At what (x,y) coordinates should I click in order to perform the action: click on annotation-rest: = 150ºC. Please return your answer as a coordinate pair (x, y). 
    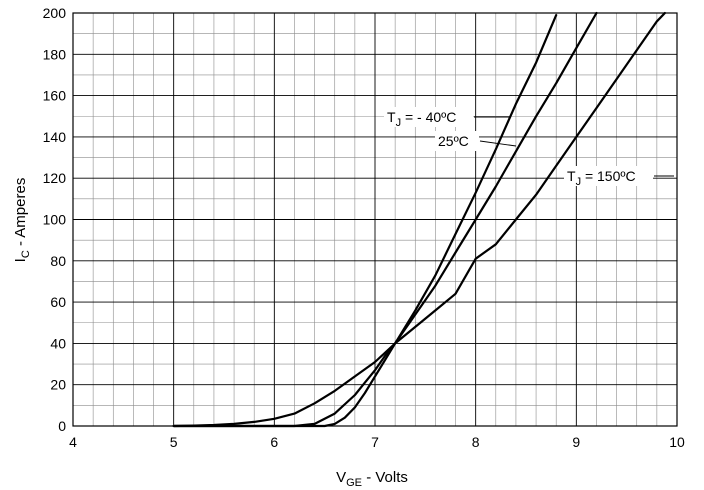
    Looking at the image, I should click on (608, 176).